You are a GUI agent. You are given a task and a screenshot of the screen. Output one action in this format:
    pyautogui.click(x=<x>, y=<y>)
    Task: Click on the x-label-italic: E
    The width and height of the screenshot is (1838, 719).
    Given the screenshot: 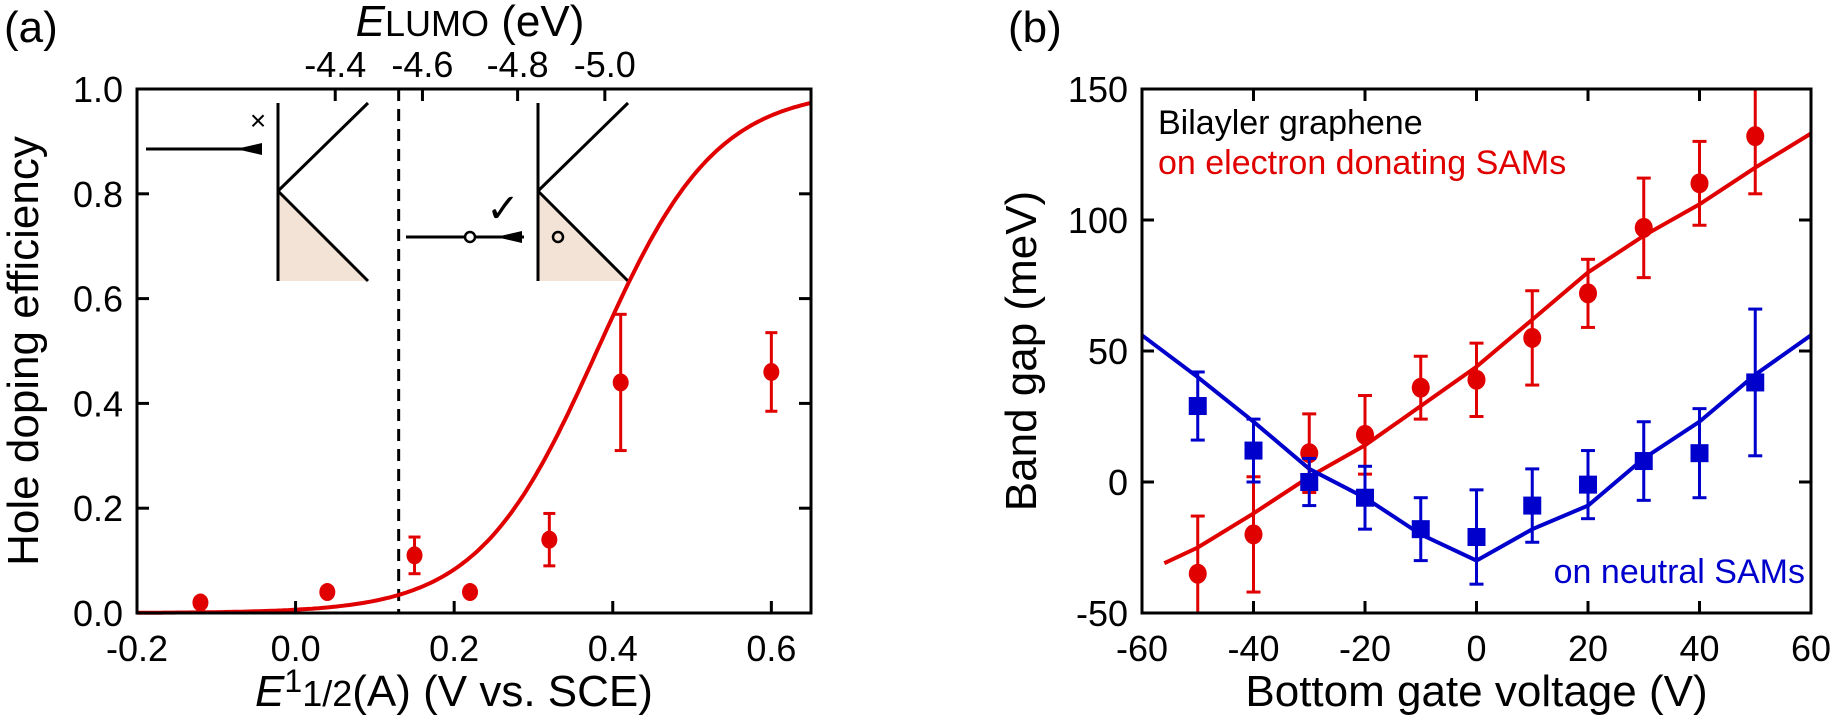 What is the action you would take?
    pyautogui.click(x=270, y=691)
    